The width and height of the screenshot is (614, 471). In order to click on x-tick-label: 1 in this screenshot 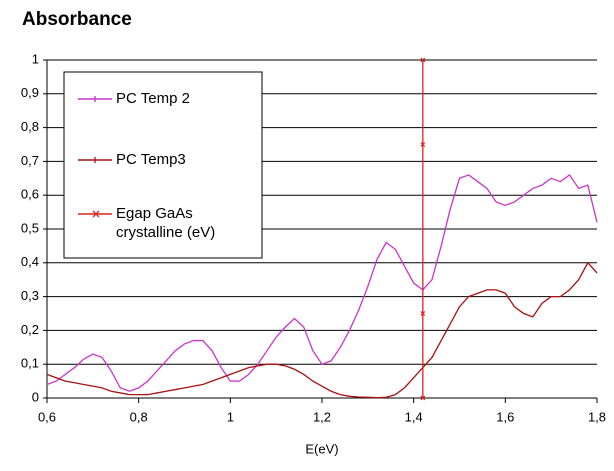, I will do `click(230, 416)`.